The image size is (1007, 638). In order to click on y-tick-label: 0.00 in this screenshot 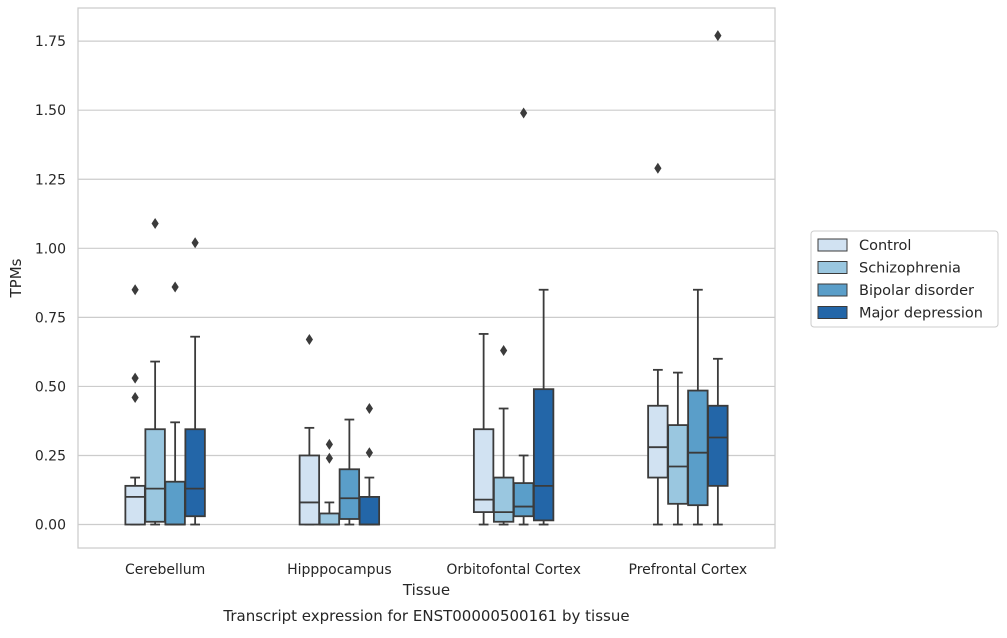, I will do `click(50, 526)`.